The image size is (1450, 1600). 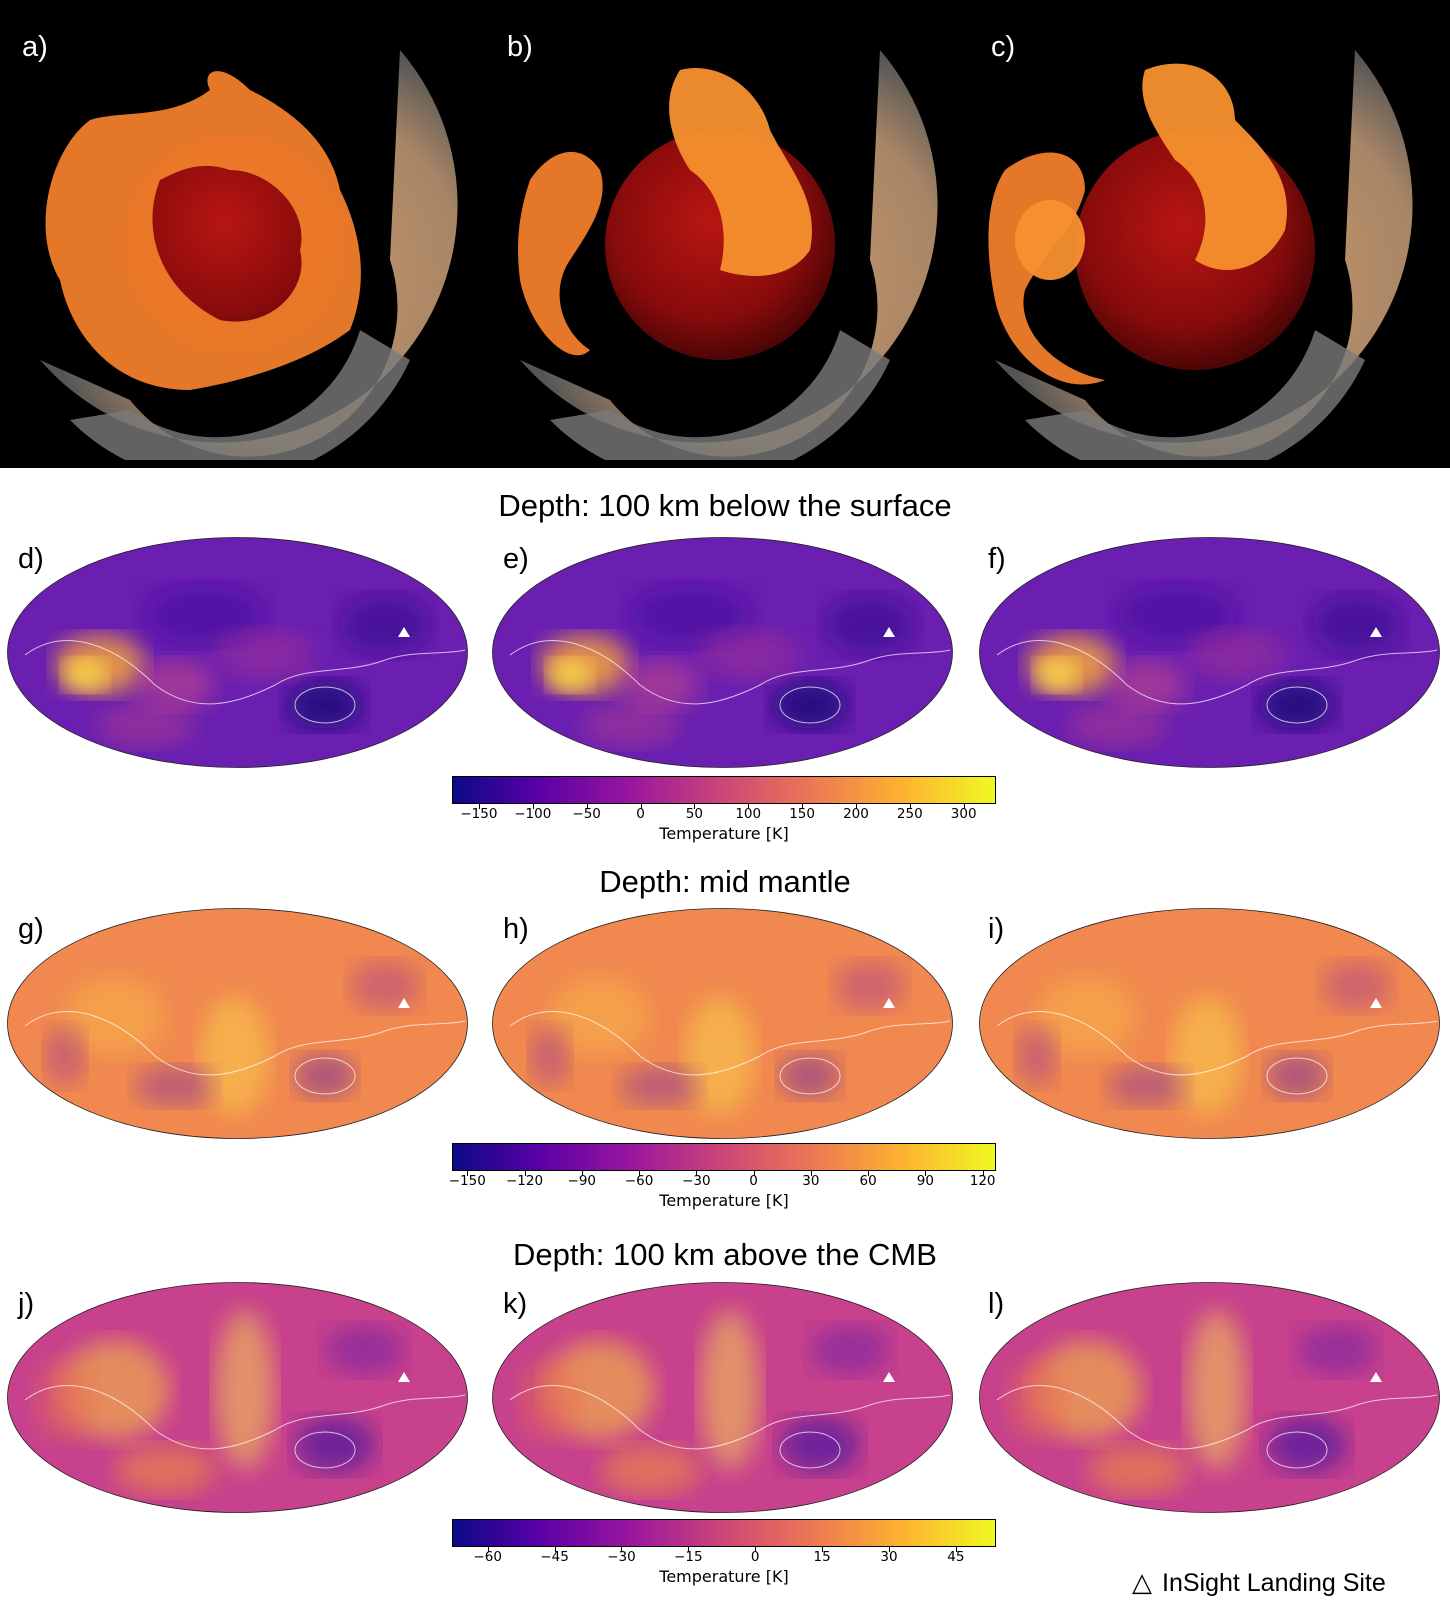 What do you see at coordinates (822, 1557) in the screenshot?
I see `colorbar-tick-label: 15` at bounding box center [822, 1557].